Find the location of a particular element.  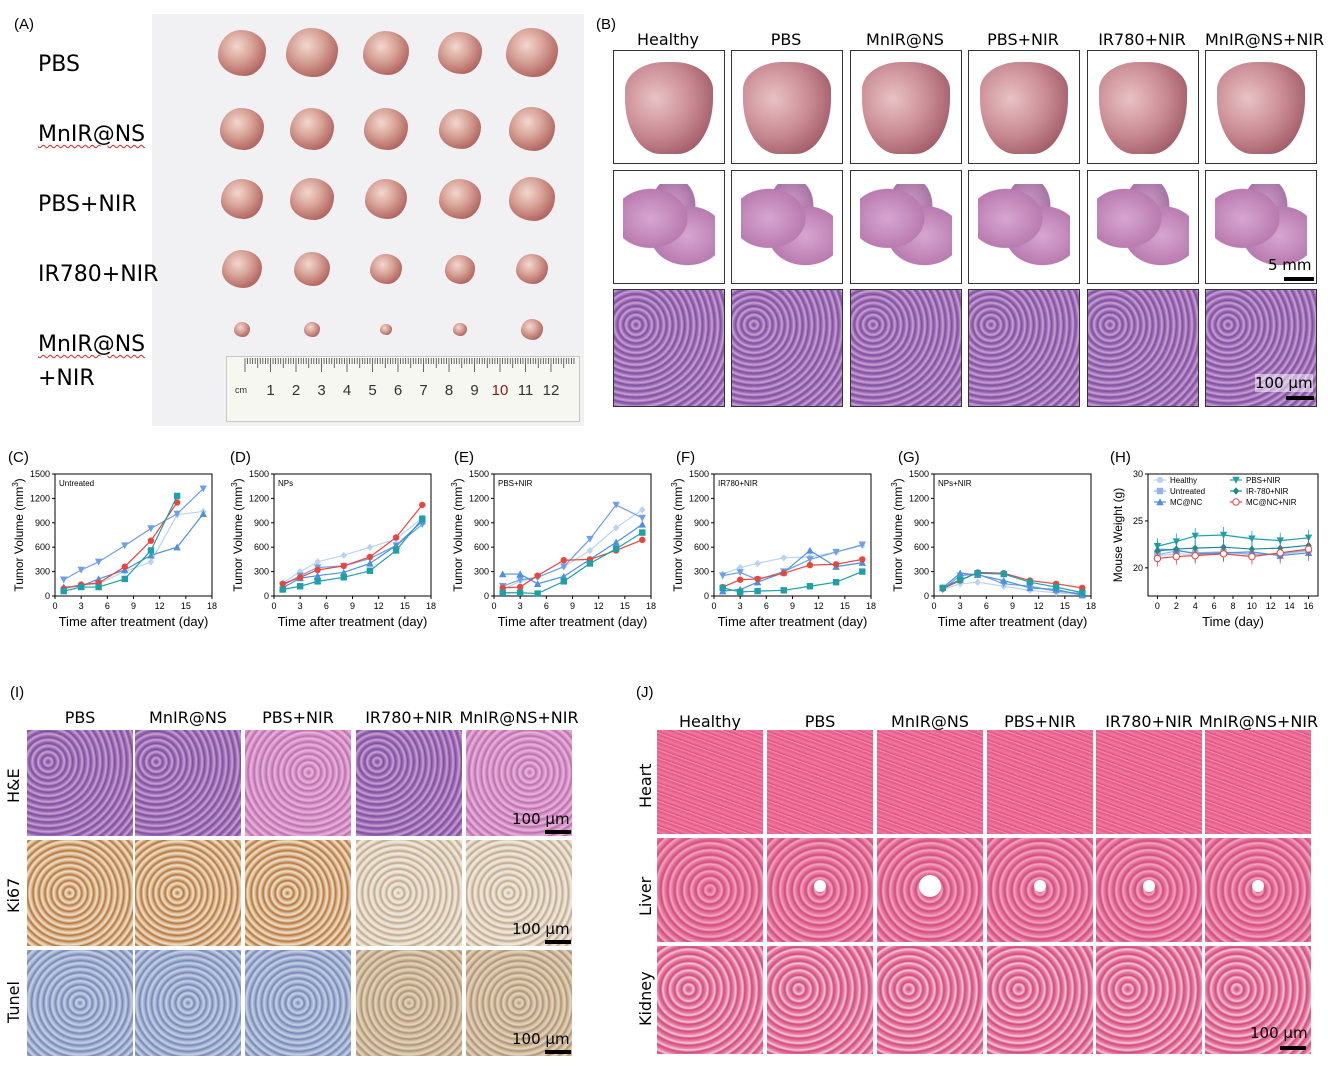

x-tick-label: 2 is located at coordinates (1176, 606).